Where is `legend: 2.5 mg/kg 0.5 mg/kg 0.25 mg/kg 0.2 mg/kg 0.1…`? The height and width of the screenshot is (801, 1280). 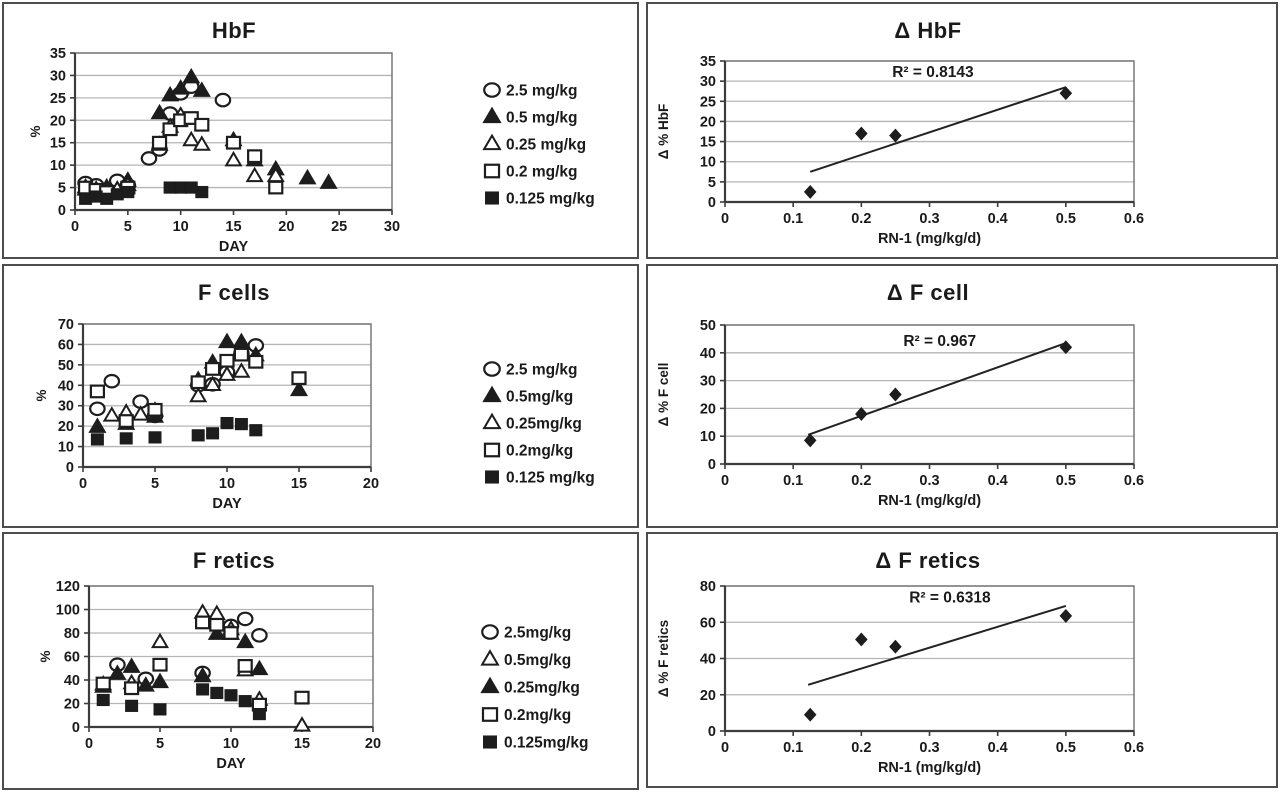
legend: 2.5 mg/kg 0.5 mg/kg 0.25 mg/kg 0.2 mg/kg 0.1… is located at coordinates (538, 145).